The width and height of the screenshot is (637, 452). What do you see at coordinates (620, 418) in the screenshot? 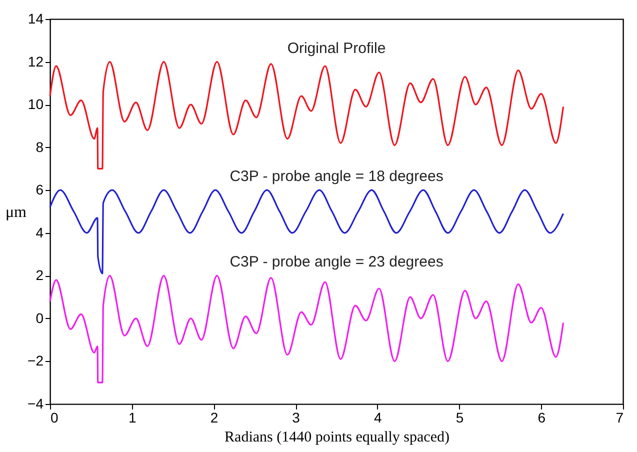
I see `x-tick-label: 7` at bounding box center [620, 418].